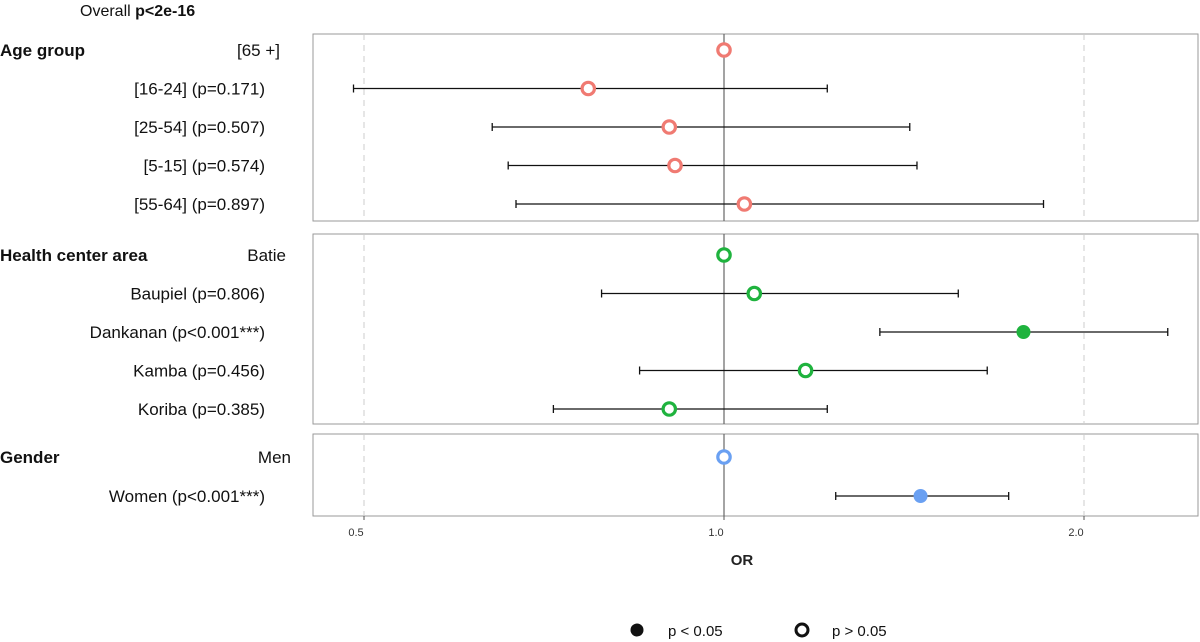 The height and width of the screenshot is (642, 1200). Describe the element at coordinates (204, 166) in the screenshot. I see `row-label: [5-15] (p=0.574)` at that location.